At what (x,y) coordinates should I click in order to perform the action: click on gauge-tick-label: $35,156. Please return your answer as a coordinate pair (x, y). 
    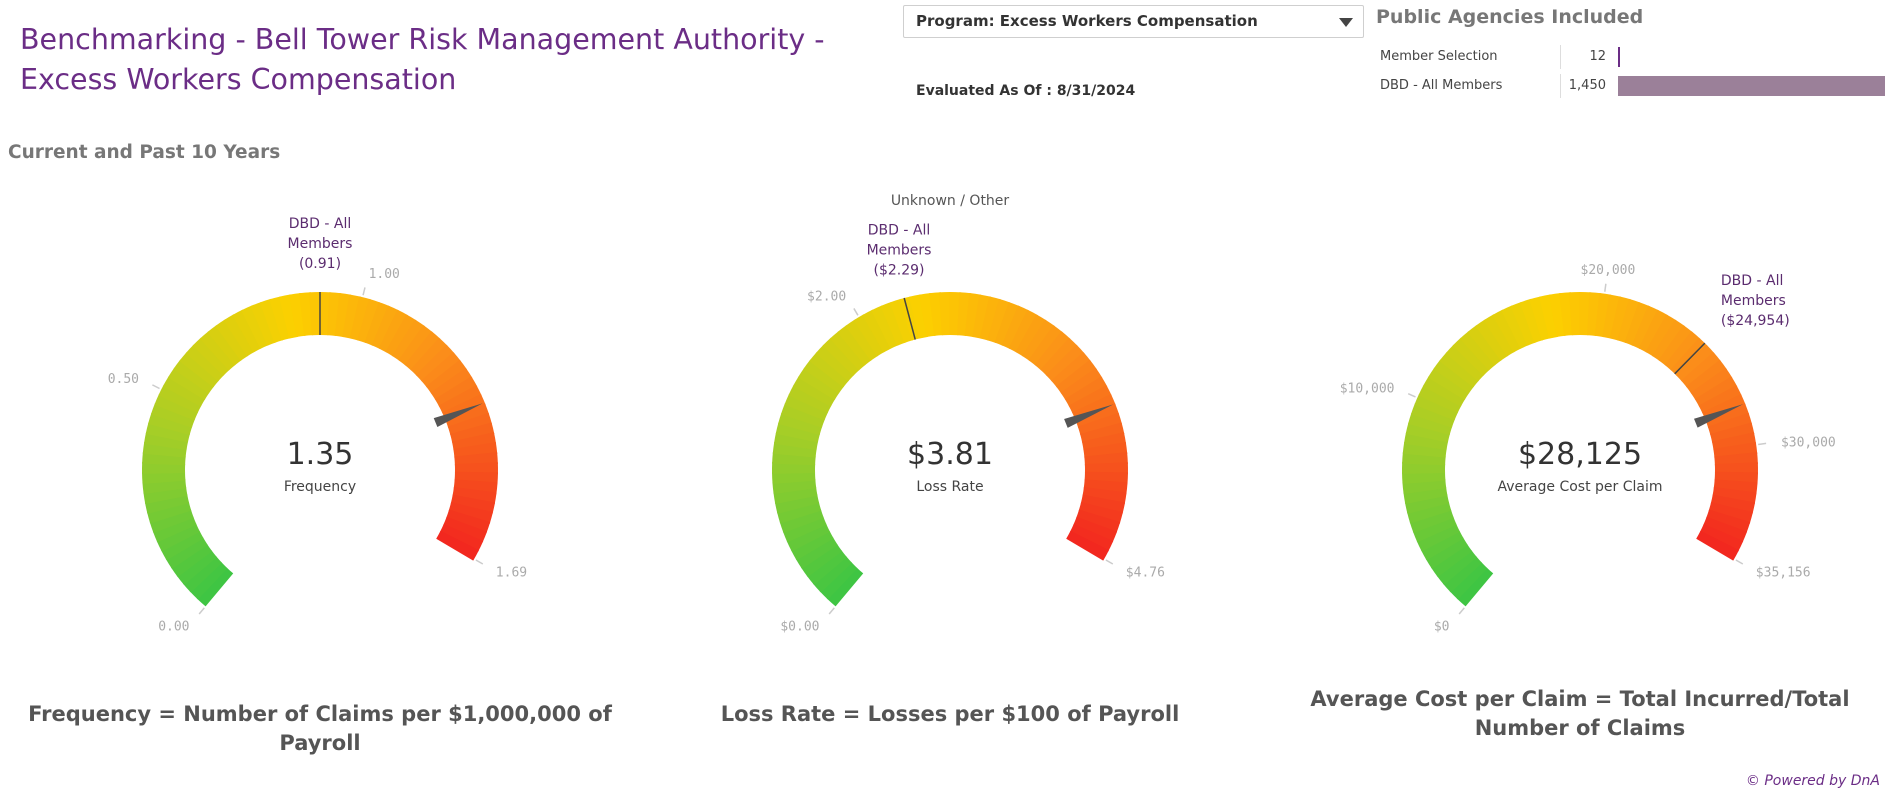
    Looking at the image, I should click on (1783, 573).